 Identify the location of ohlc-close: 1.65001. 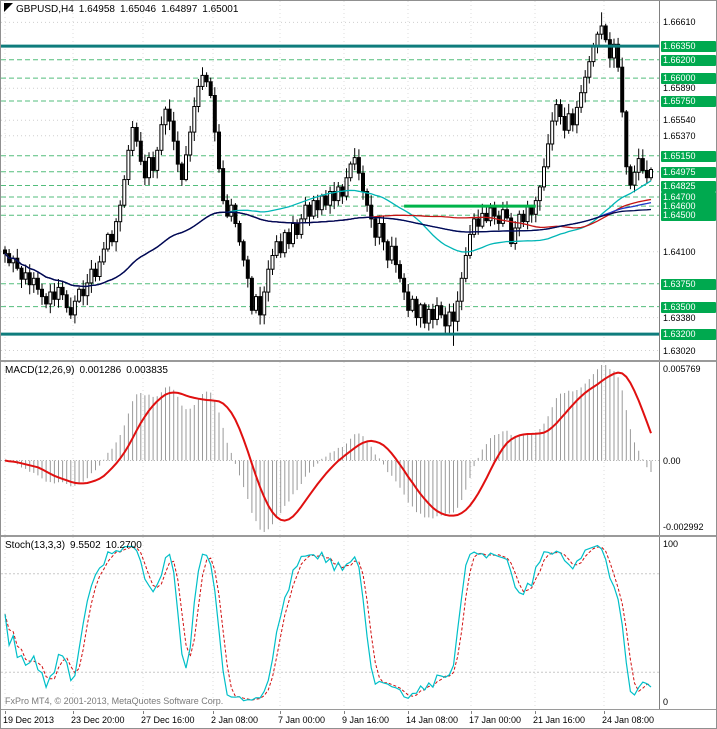
(220, 9).